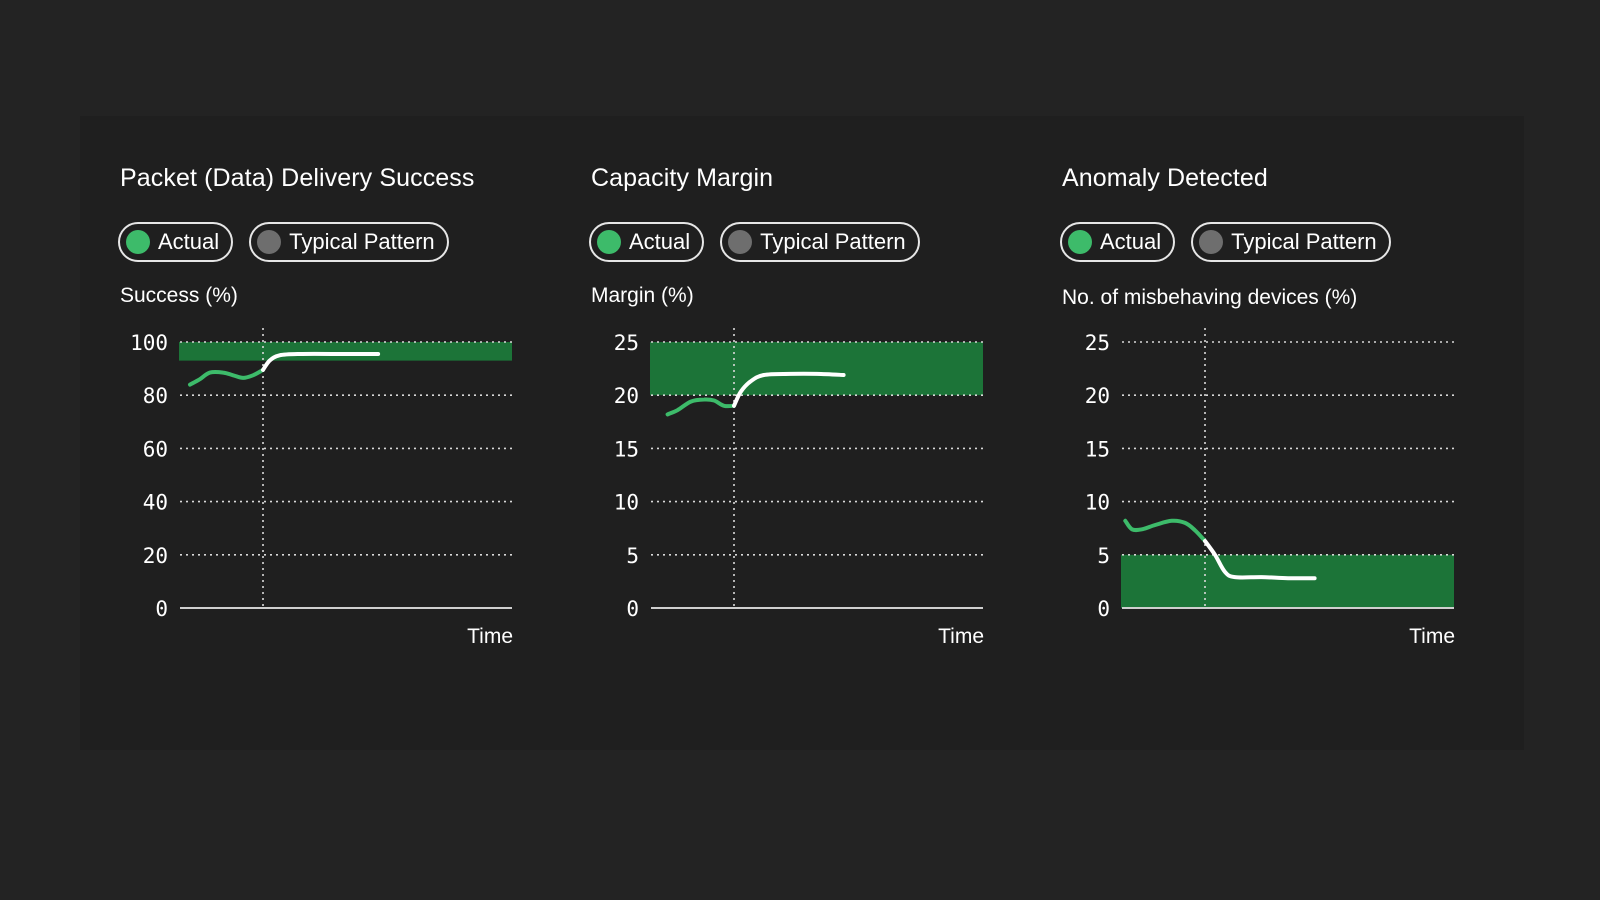 The width and height of the screenshot is (1600, 900). What do you see at coordinates (297, 178) in the screenshot?
I see `chart-title: Packet (Data) Delivery Success` at bounding box center [297, 178].